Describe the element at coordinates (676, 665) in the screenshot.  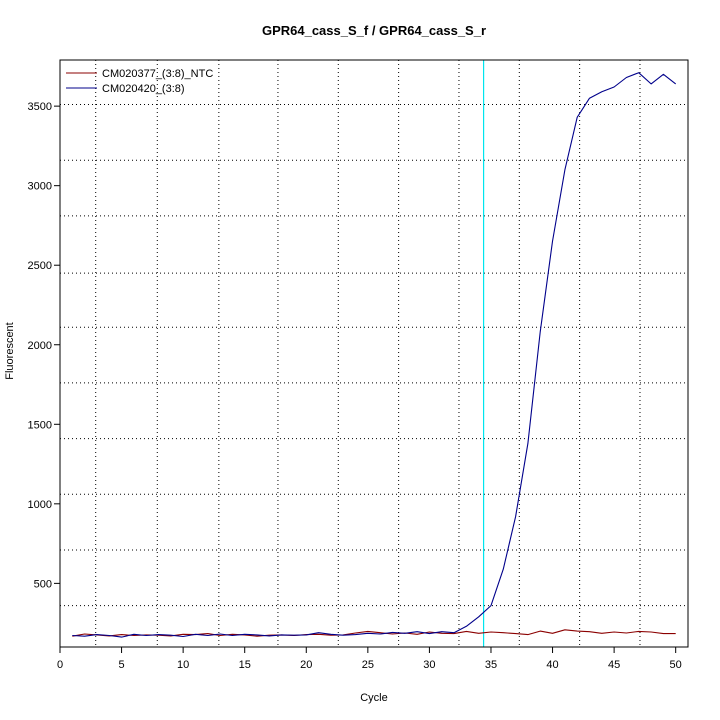
I see `x-tick-label: 50` at that location.